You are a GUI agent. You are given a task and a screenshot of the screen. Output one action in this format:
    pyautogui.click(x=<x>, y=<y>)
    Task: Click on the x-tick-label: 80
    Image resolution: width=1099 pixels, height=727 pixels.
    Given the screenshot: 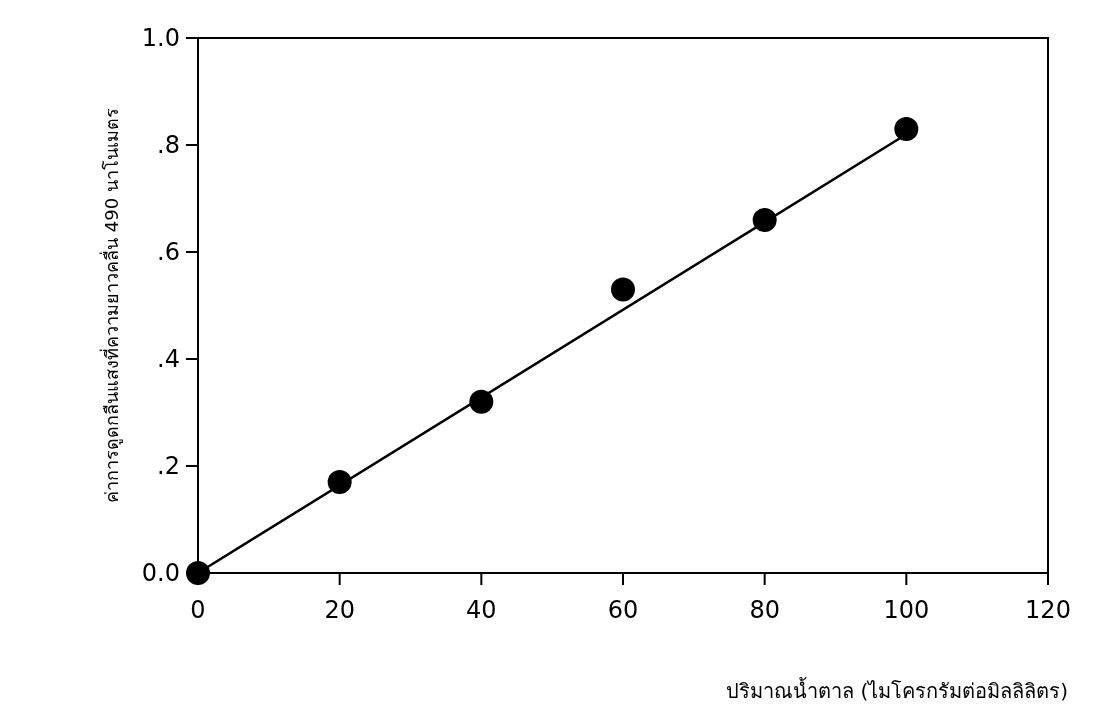 What is the action you would take?
    pyautogui.click(x=764, y=610)
    